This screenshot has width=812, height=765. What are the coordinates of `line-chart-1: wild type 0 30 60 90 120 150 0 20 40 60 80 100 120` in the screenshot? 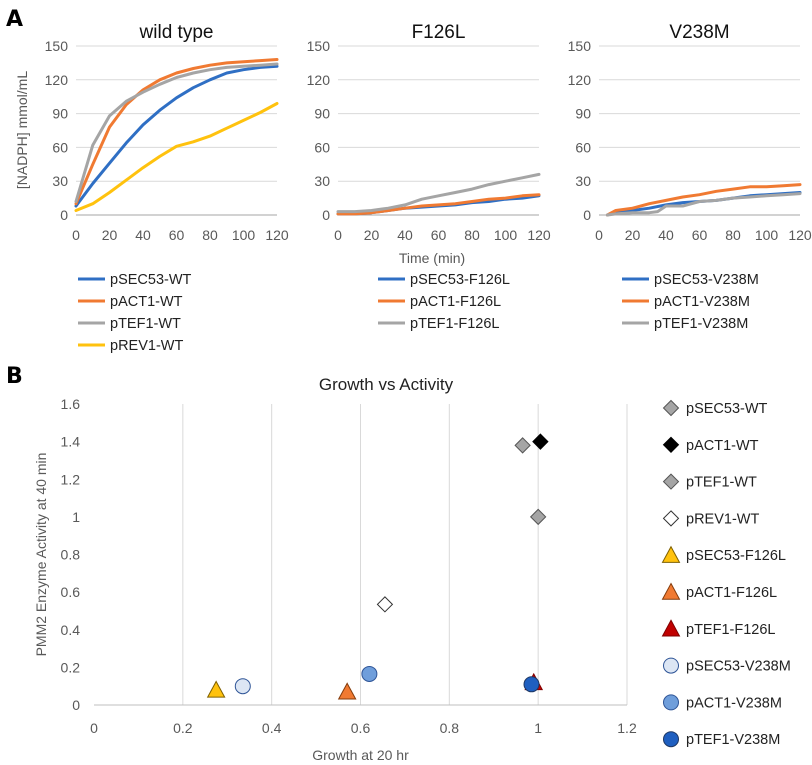 It's located at (167, 132).